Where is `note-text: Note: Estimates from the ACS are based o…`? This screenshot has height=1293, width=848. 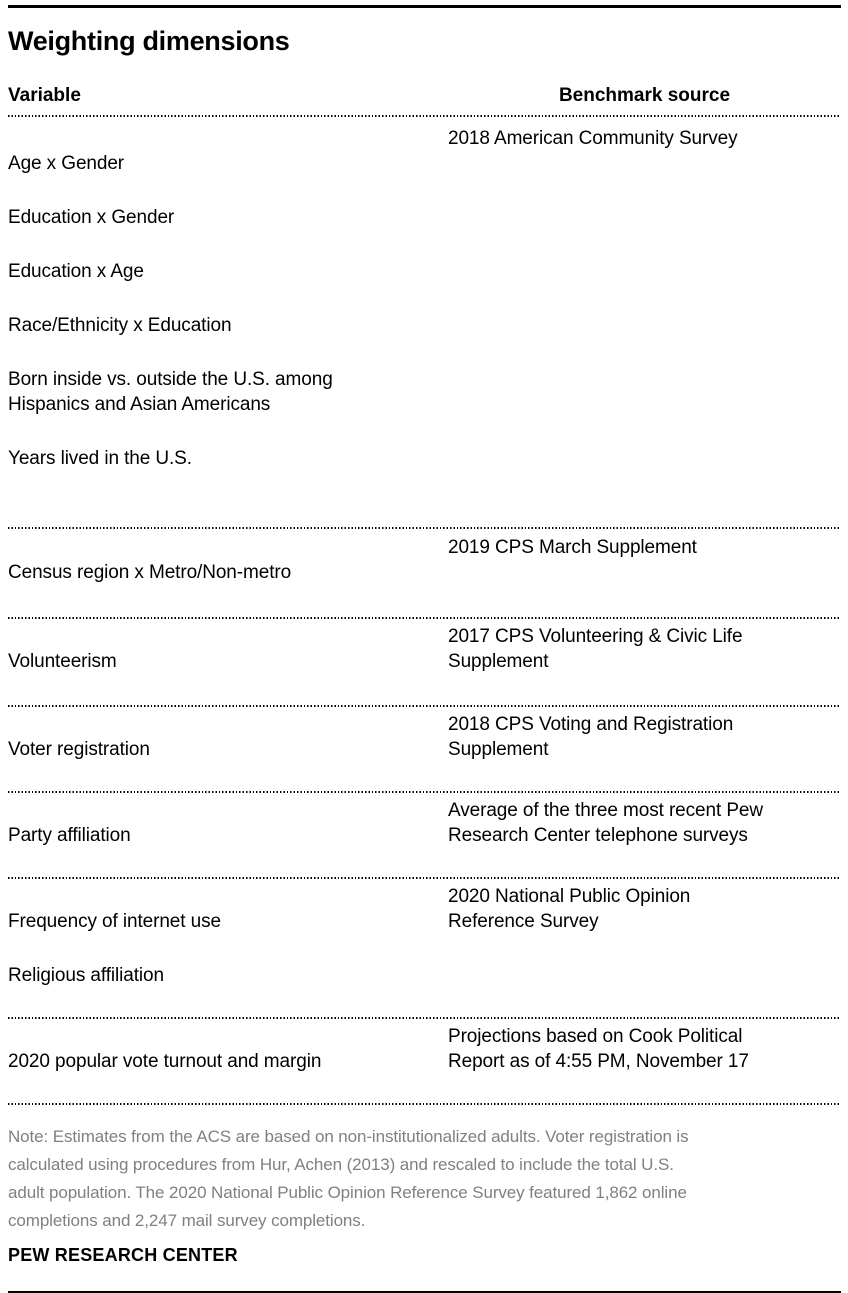
note-text: Note: Estimates from the ACS are based o… is located at coordinates (348, 1178).